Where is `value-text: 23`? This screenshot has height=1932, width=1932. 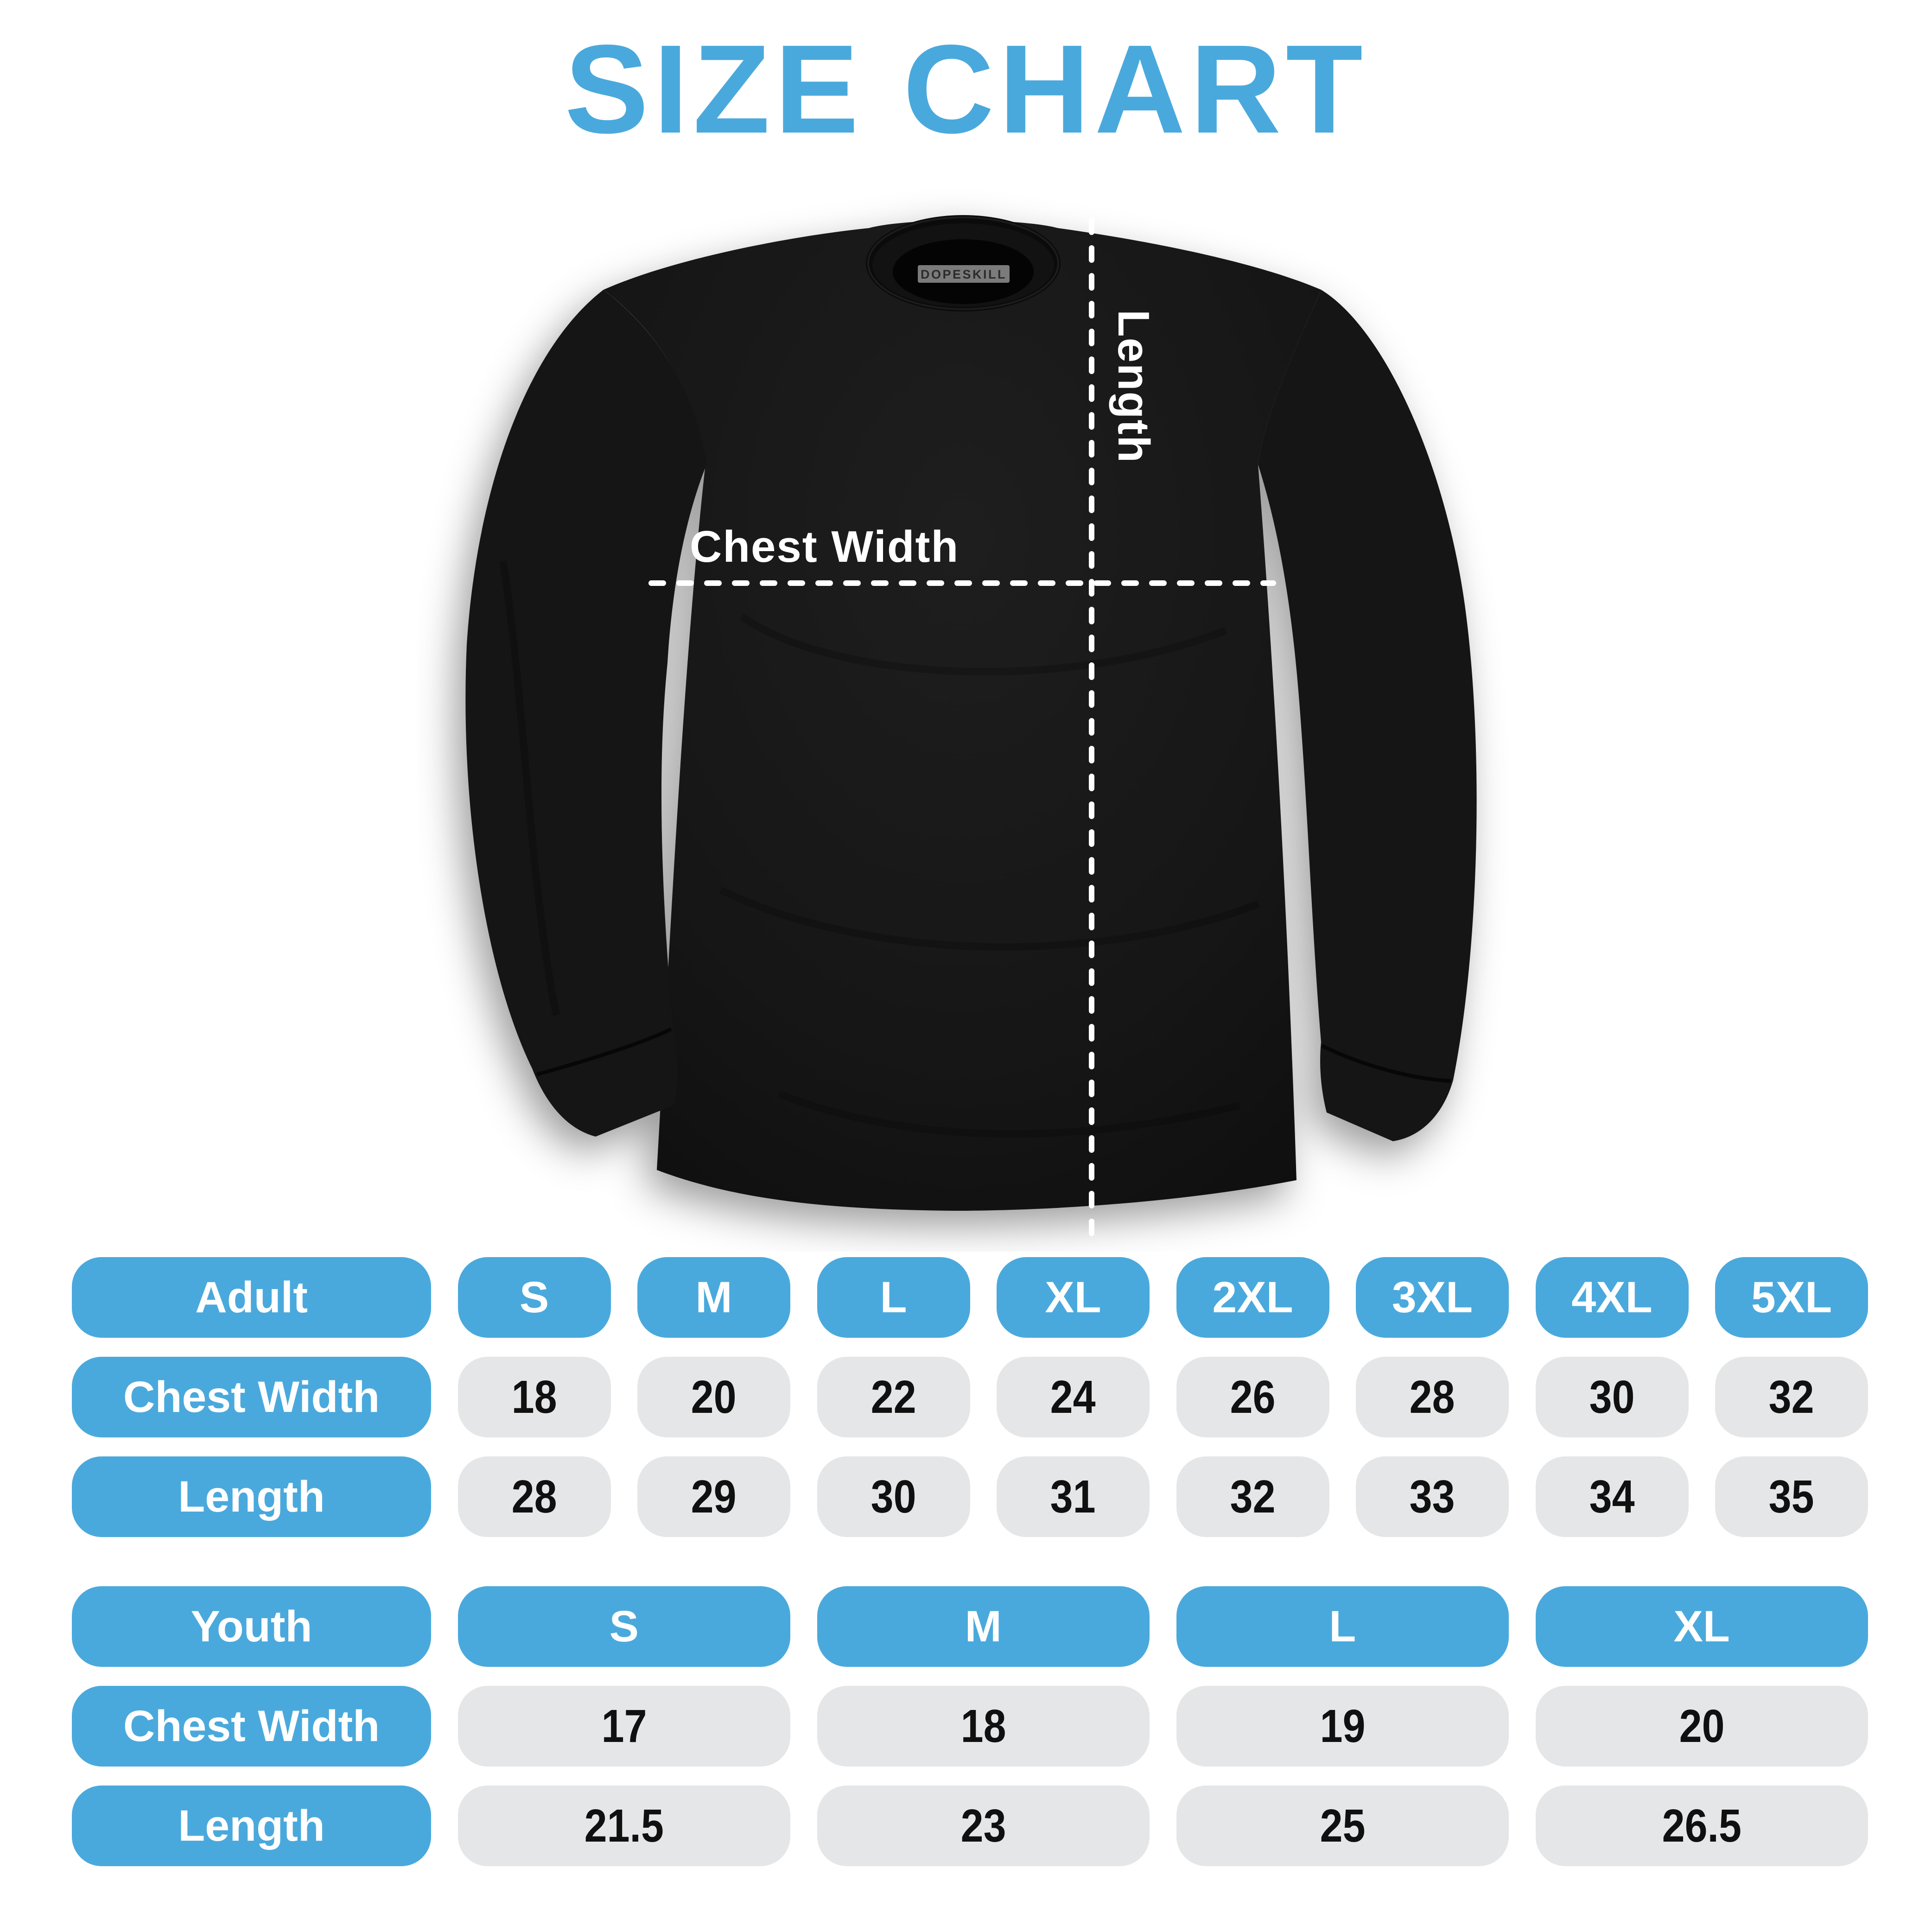
value-text: 23 is located at coordinates (983, 1826).